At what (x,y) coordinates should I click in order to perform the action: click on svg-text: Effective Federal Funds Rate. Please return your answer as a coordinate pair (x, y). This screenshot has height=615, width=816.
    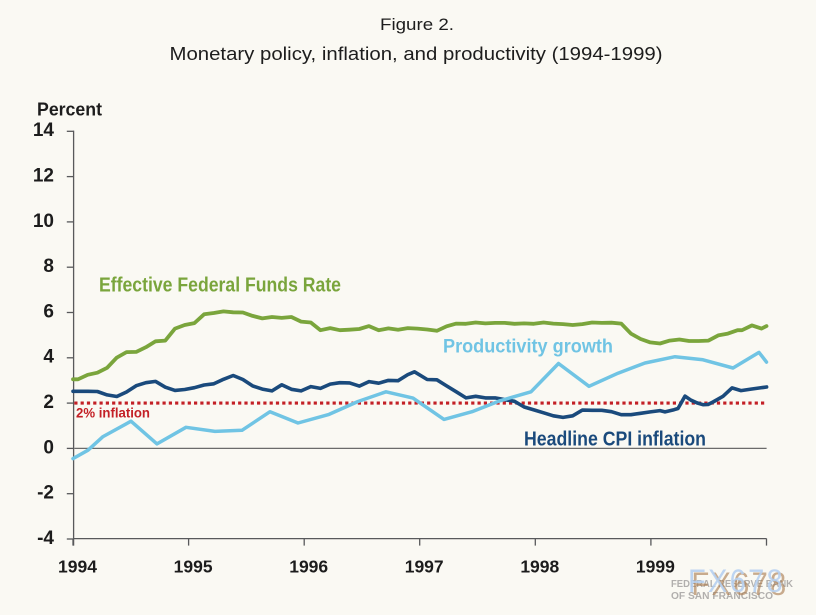
    Looking at the image, I should click on (220, 285).